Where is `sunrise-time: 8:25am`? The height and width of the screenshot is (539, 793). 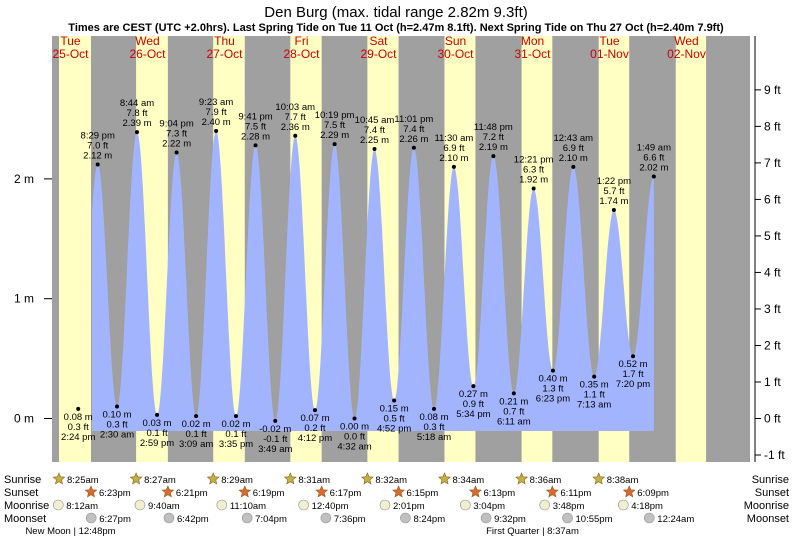 sunrise-time: 8:25am is located at coordinates (83, 480).